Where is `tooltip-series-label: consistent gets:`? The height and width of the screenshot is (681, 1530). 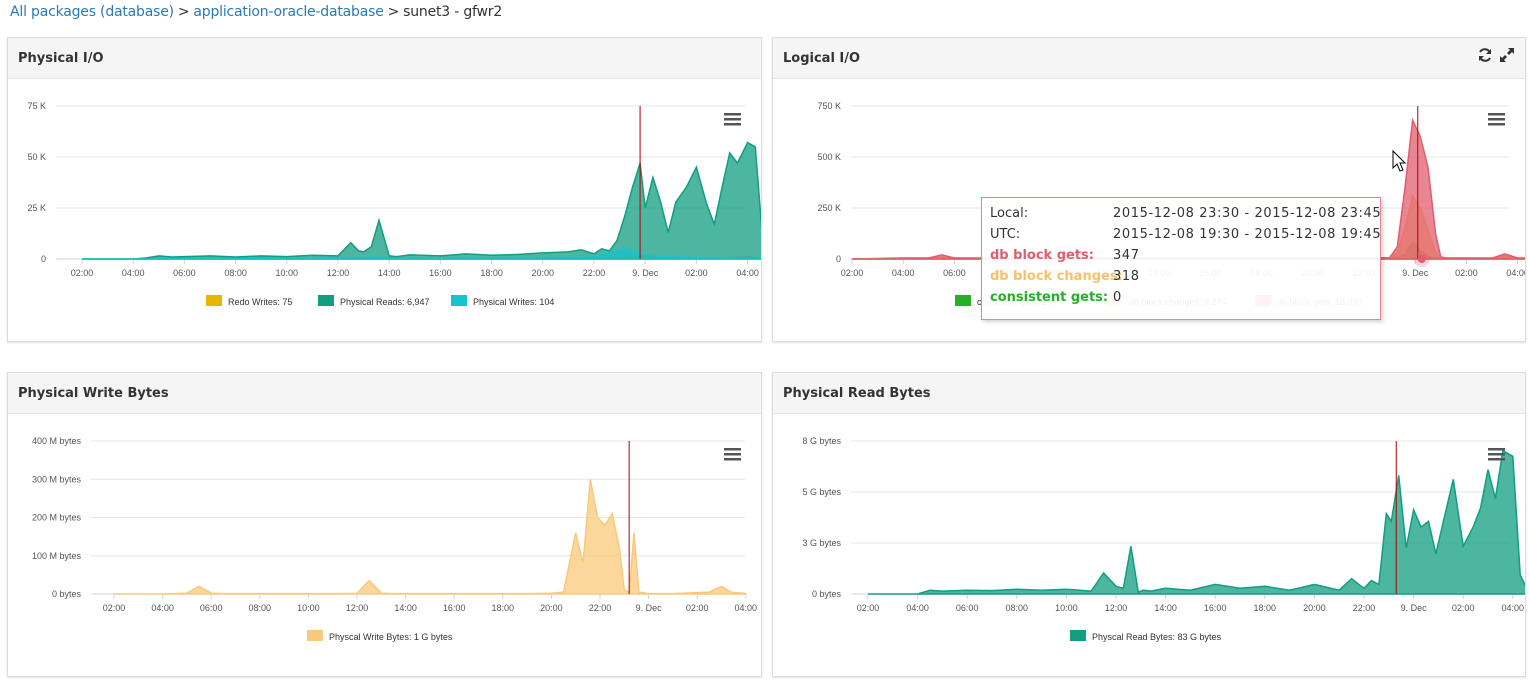 tooltip-series-label: consistent gets: is located at coordinates (1049, 297).